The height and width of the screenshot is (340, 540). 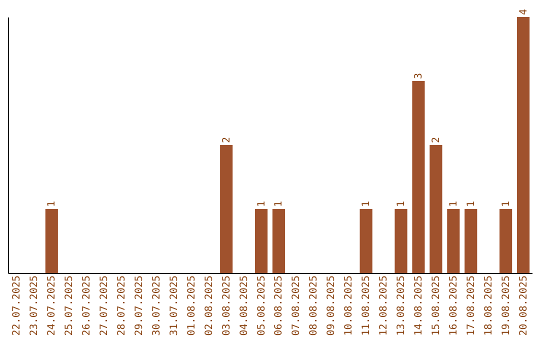 What do you see at coordinates (17, 306) in the screenshot?
I see `x-tick-label: 22.07.2025` at bounding box center [17, 306].